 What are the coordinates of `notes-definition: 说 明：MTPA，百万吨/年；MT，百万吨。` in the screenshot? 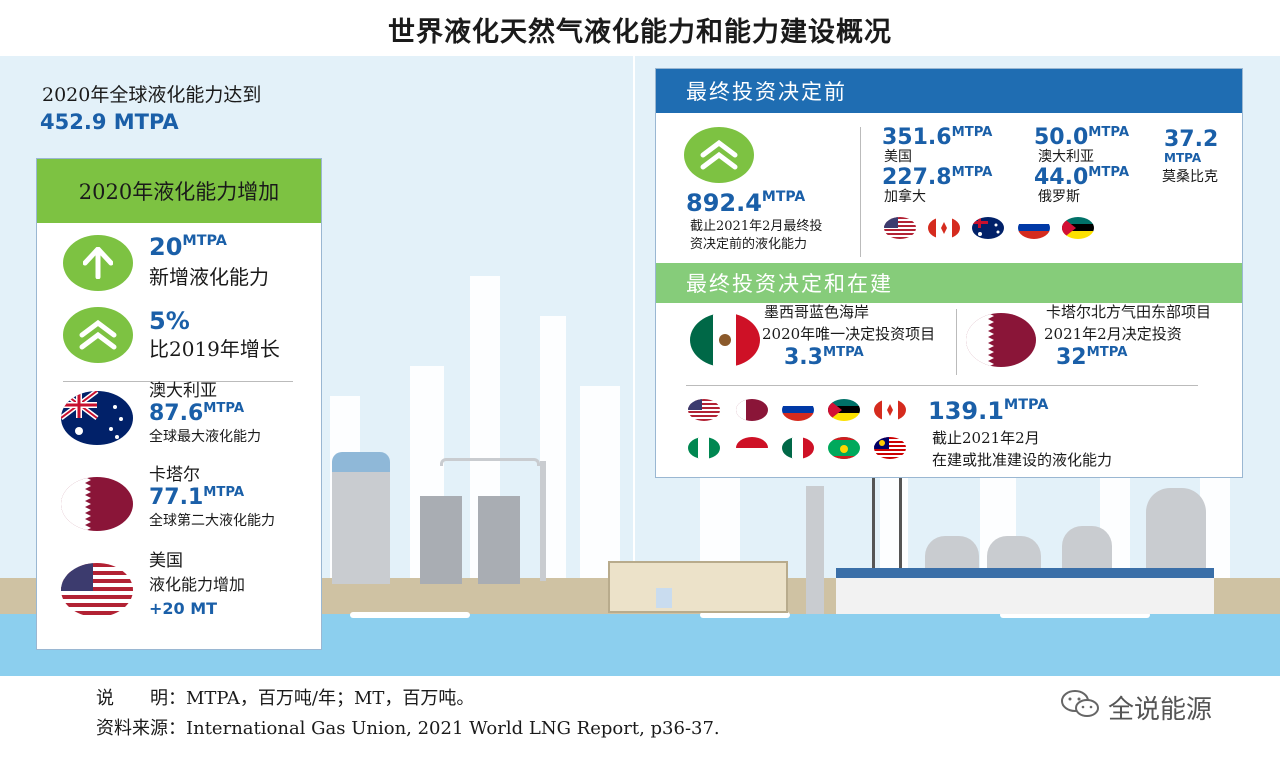 It's located at (285, 698).